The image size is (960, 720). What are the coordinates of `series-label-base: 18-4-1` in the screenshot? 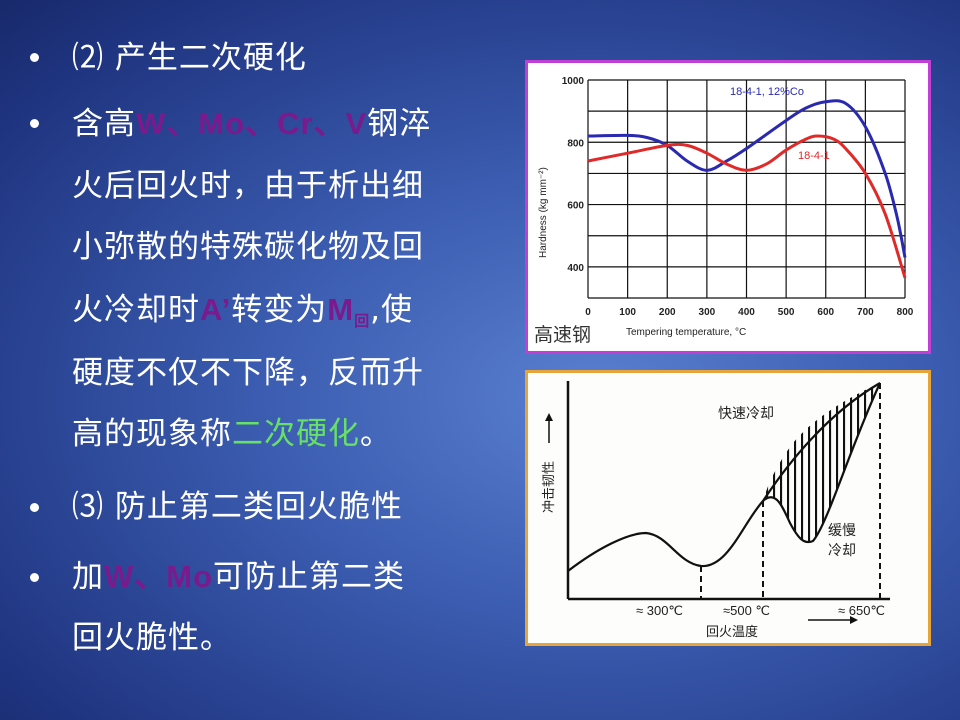 It's located at (814, 156).